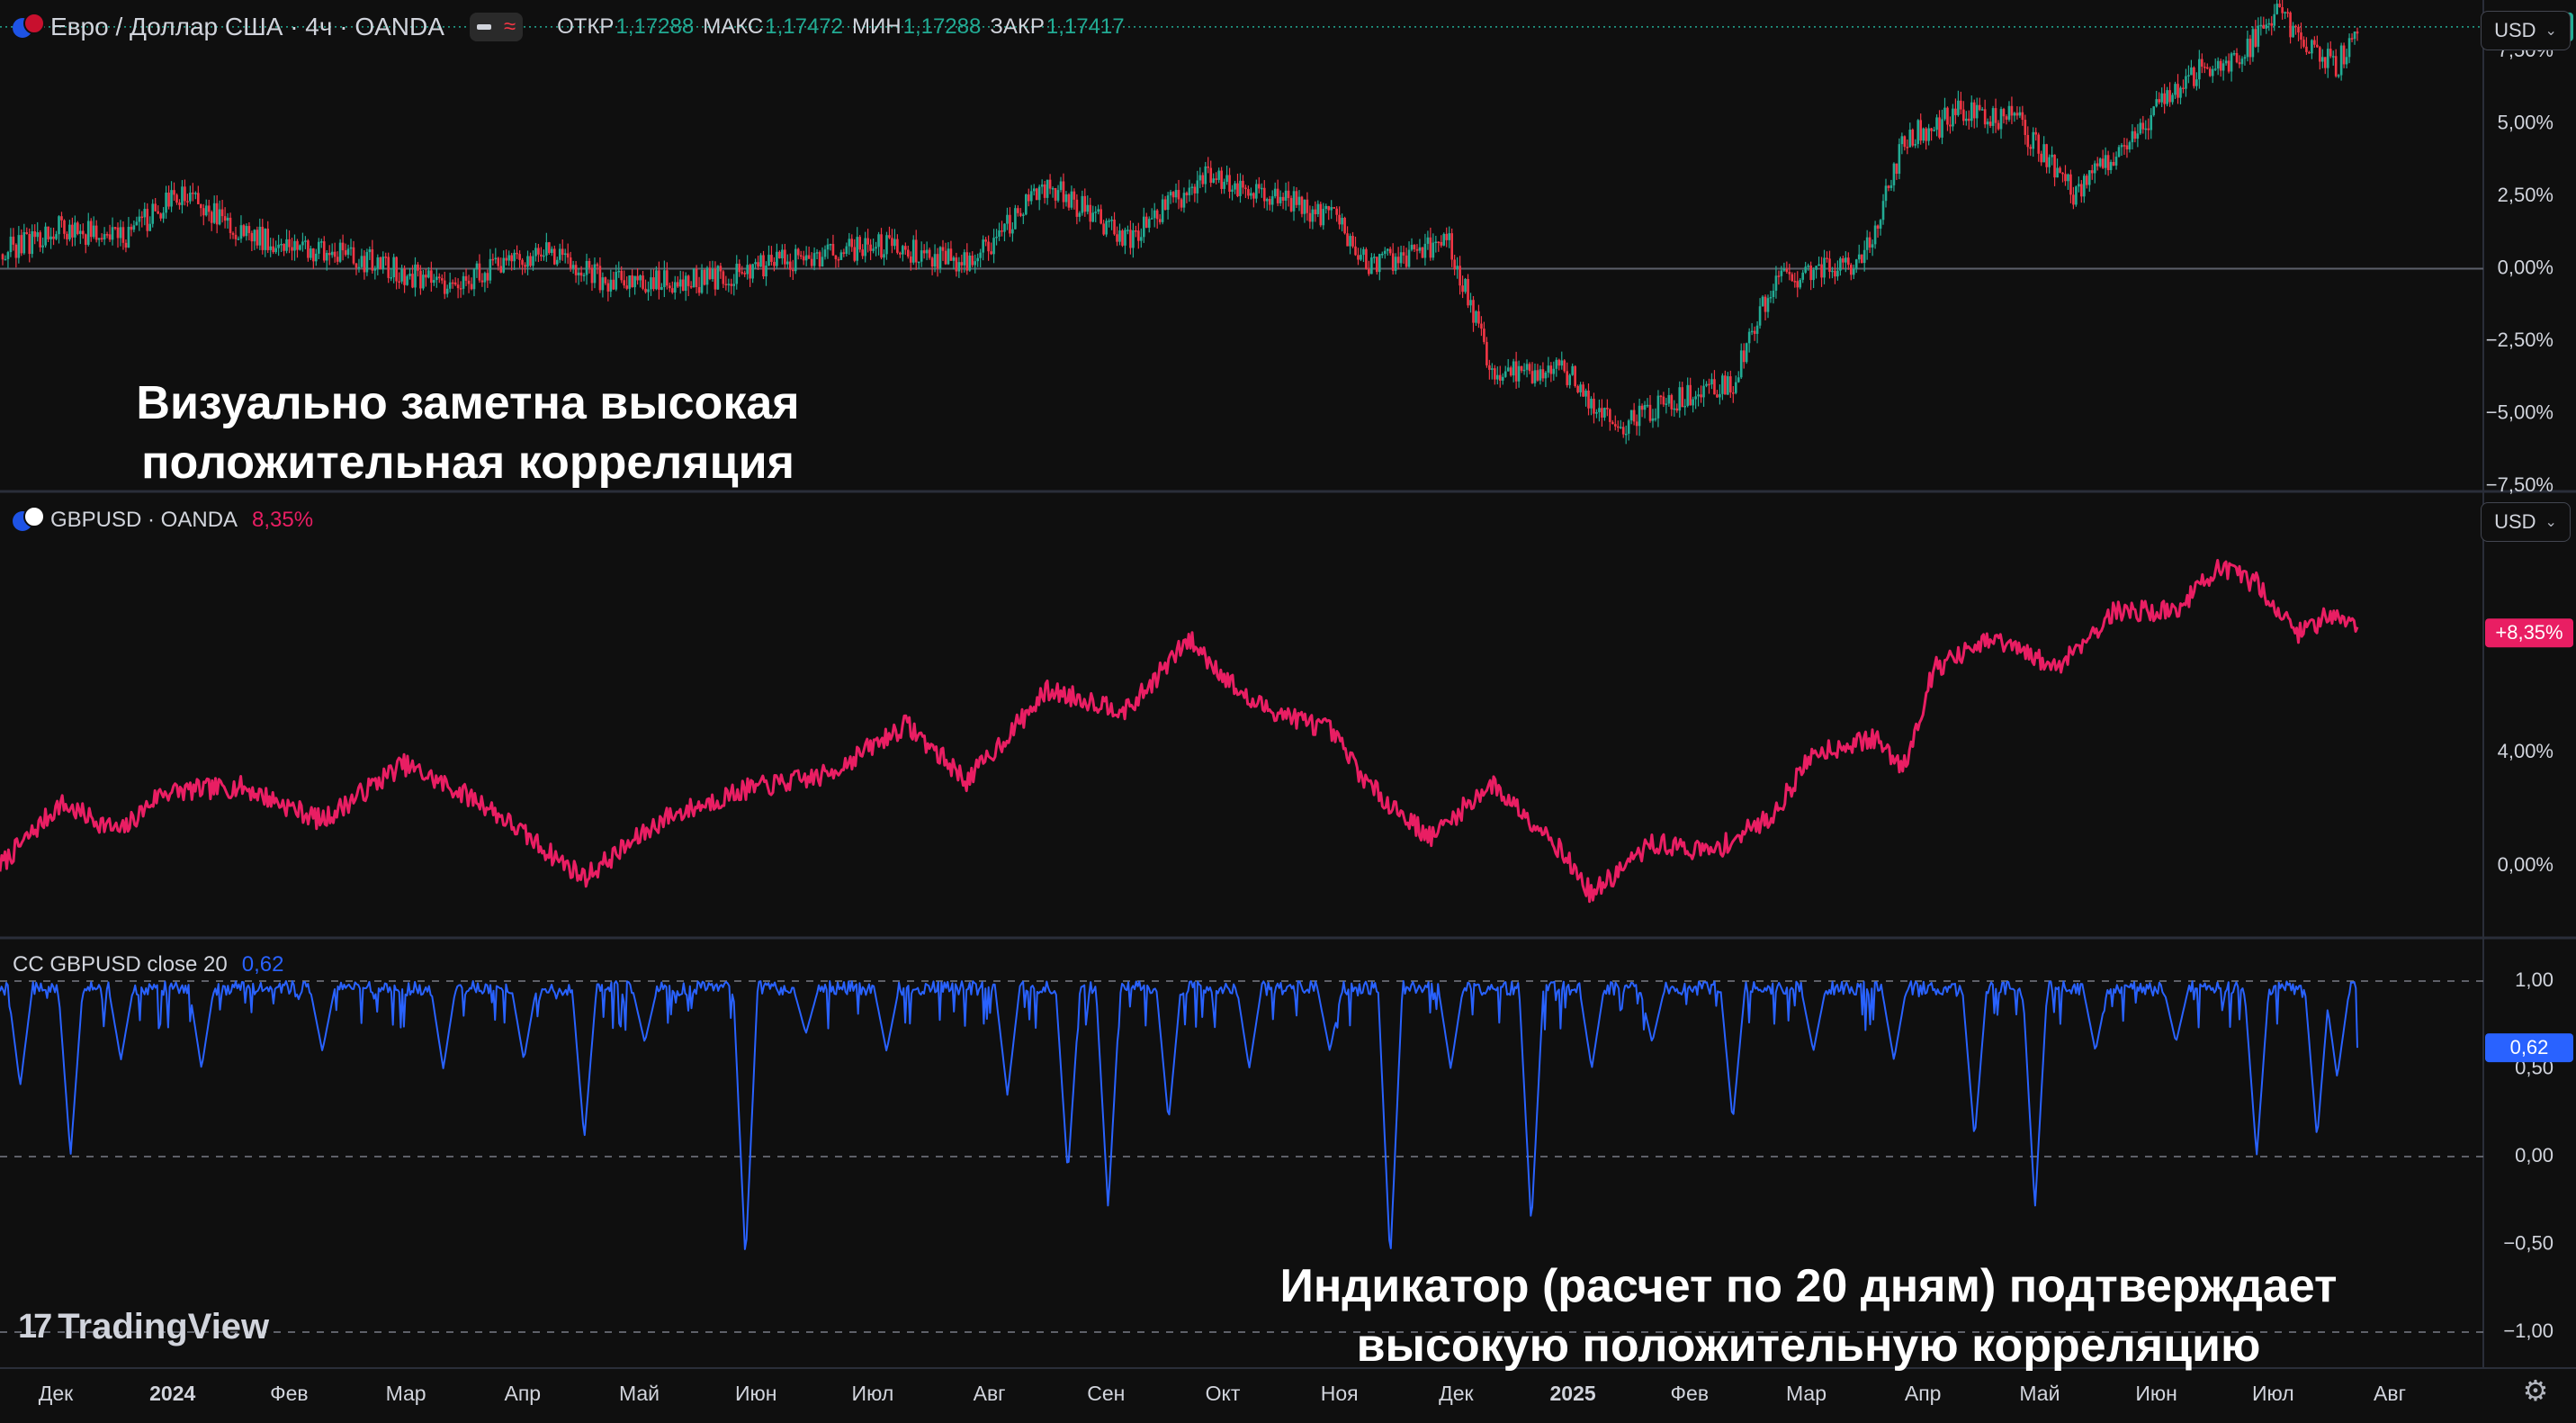 This screenshot has width=2576, height=1423. I want to click on gear-icon: ⚙, so click(2535, 1390).